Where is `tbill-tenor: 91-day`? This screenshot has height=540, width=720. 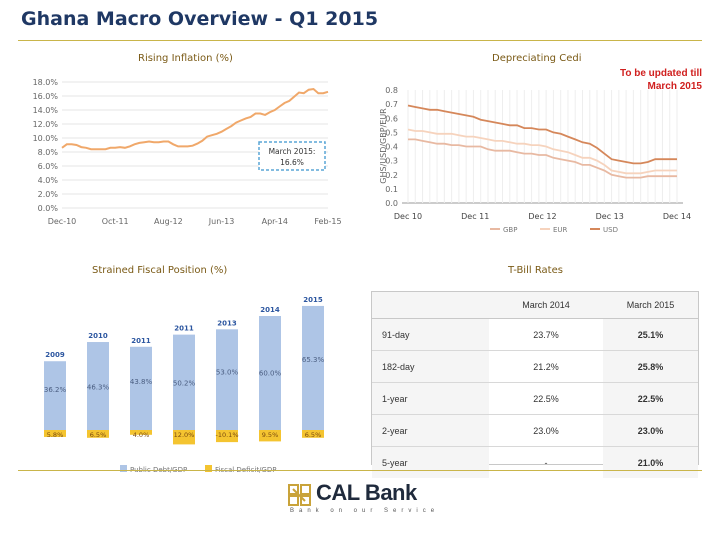 tbill-tenor: 91-day is located at coordinates (430, 334).